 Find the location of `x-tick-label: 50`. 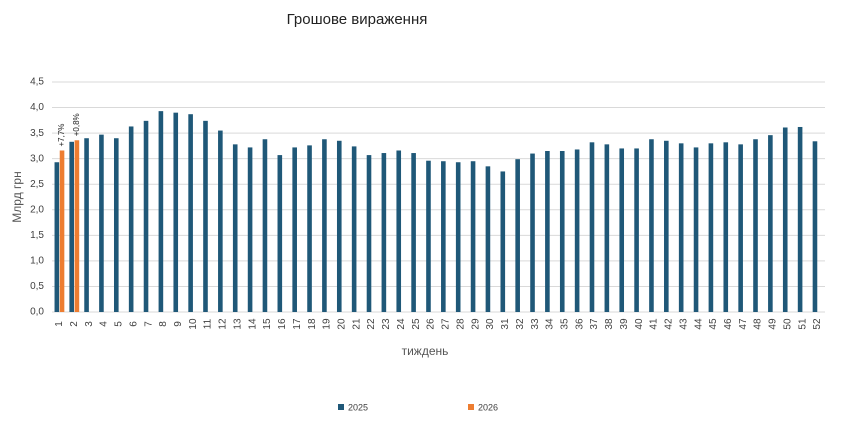

x-tick-label: 50 is located at coordinates (787, 324).